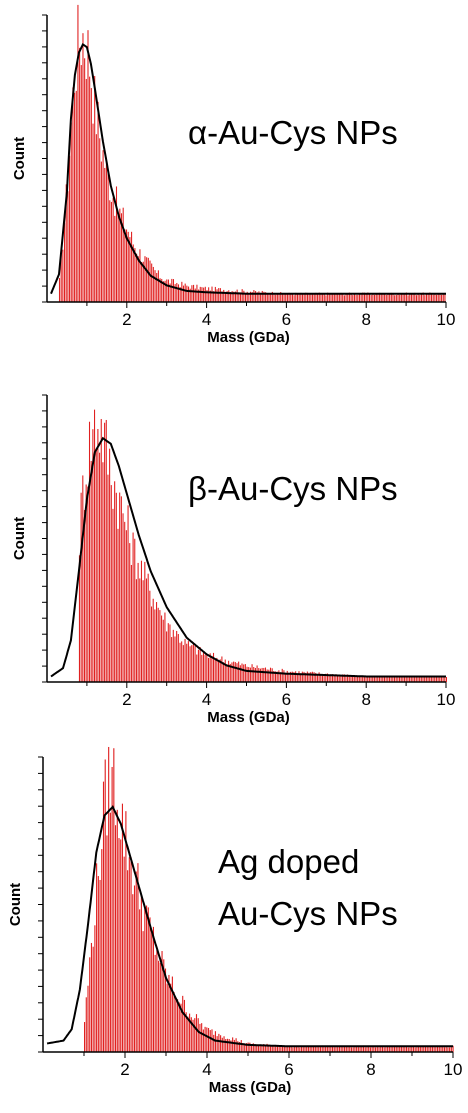 Image resolution: width=468 pixels, height=1113 pixels. I want to click on x-tick-label: 8, so click(365, 319).